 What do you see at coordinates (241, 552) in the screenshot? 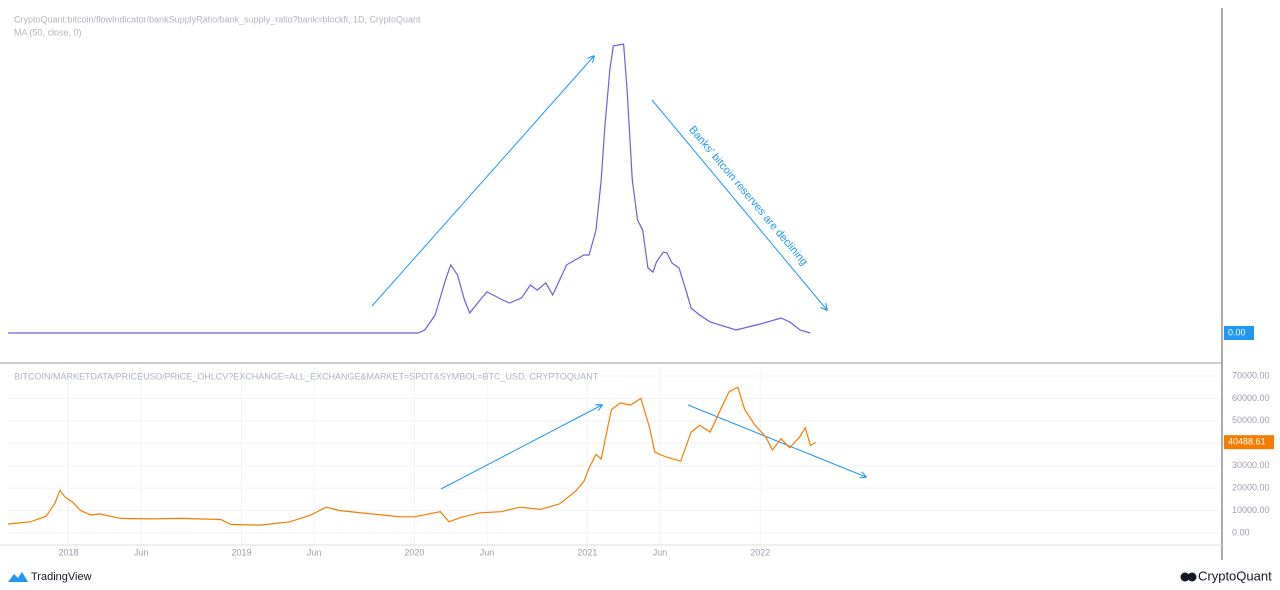
I see `x-tick-label: 2019` at bounding box center [241, 552].